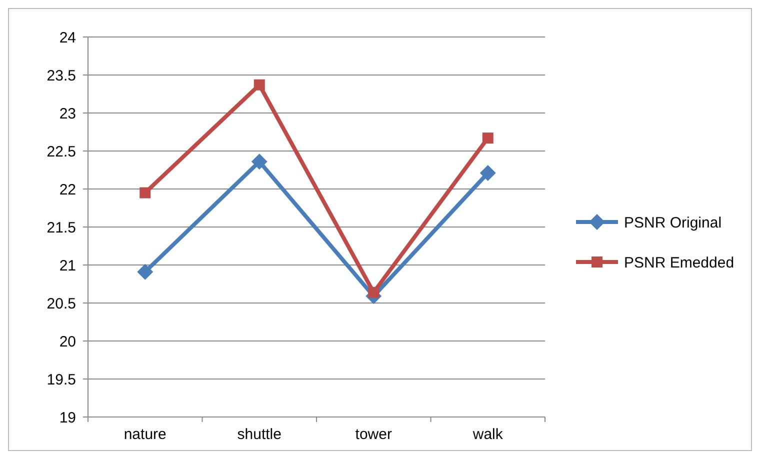  I want to click on y-tick-label: 24, so click(67, 37).